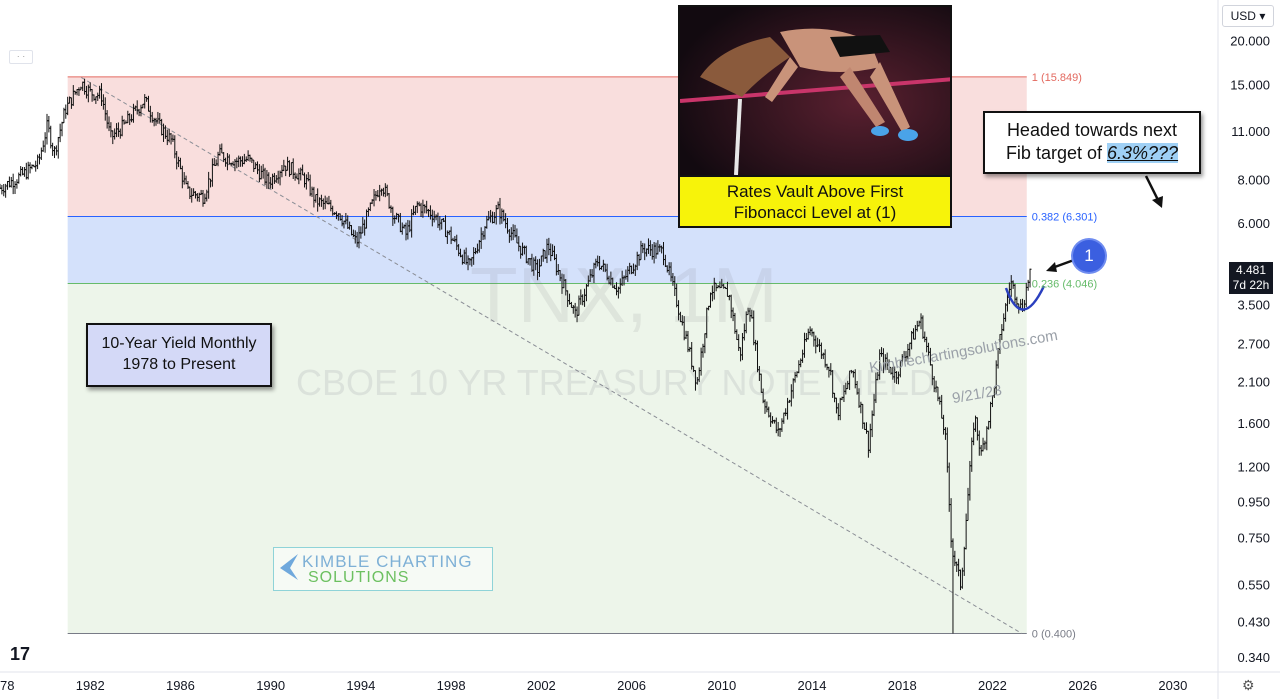 This screenshot has height=699, width=1280. What do you see at coordinates (20, 654) in the screenshot?
I see `tradingview-logo: 17` at bounding box center [20, 654].